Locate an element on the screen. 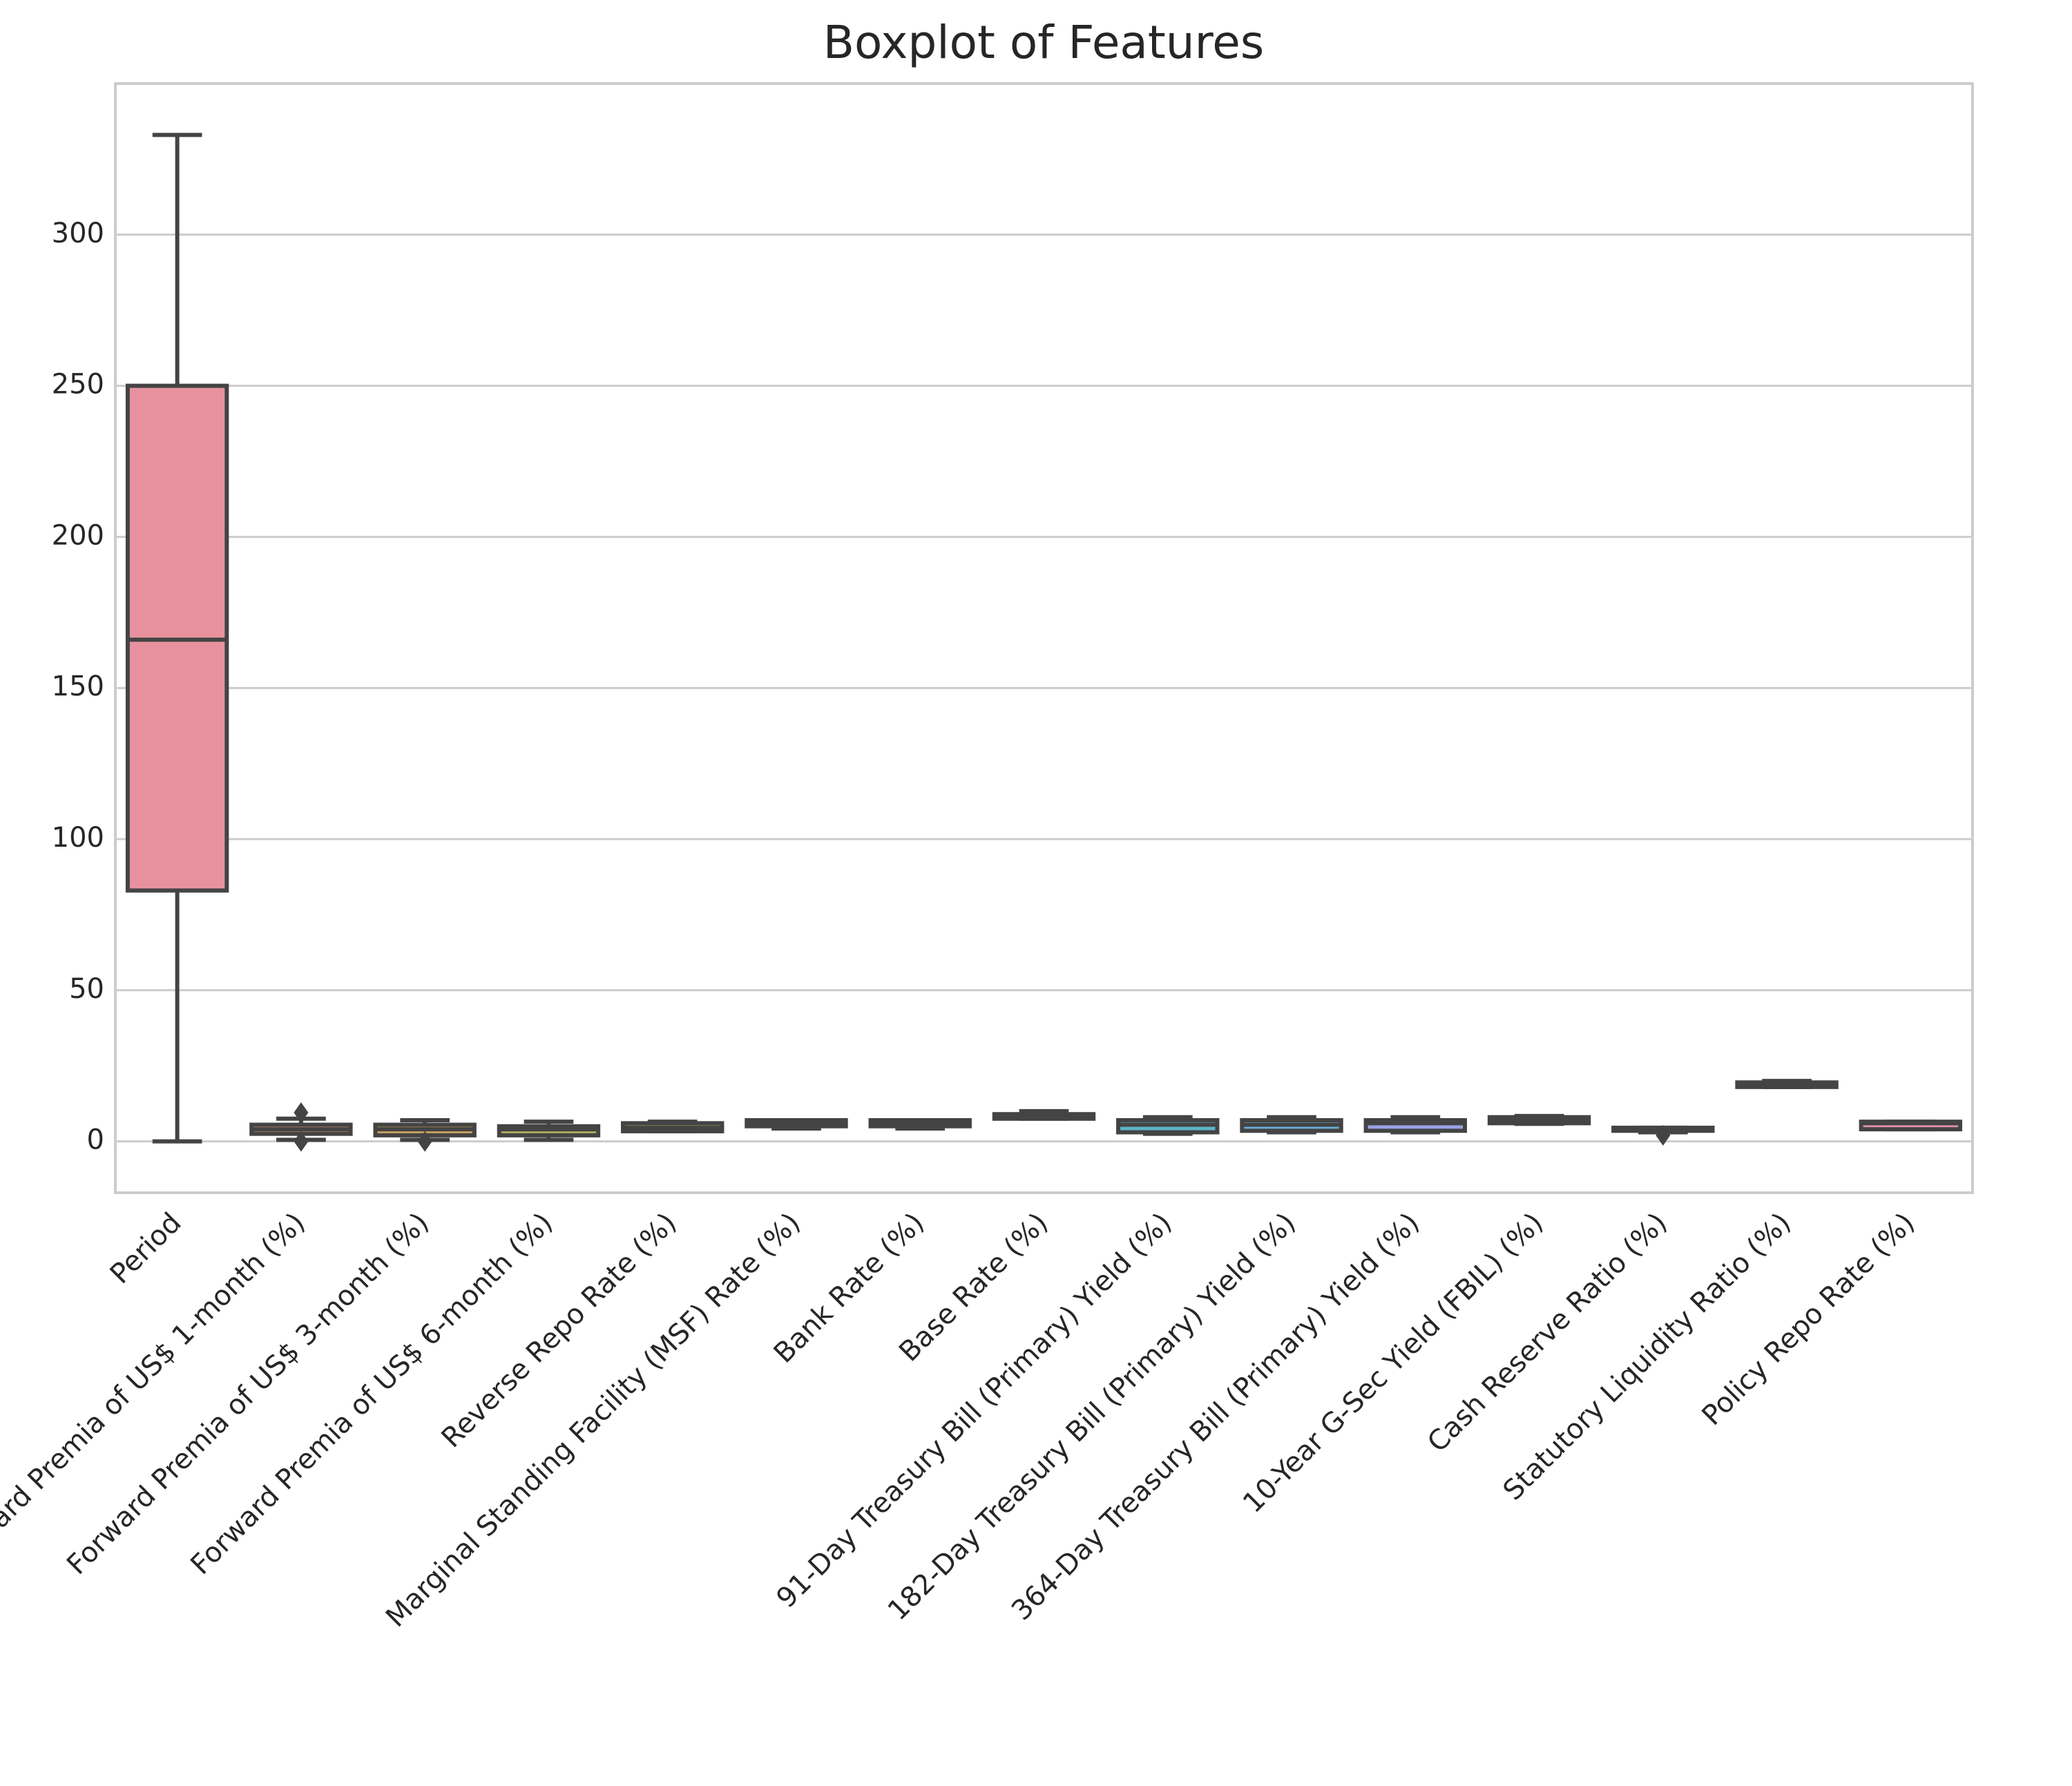  y-tick-label: 100 is located at coordinates (78, 838).